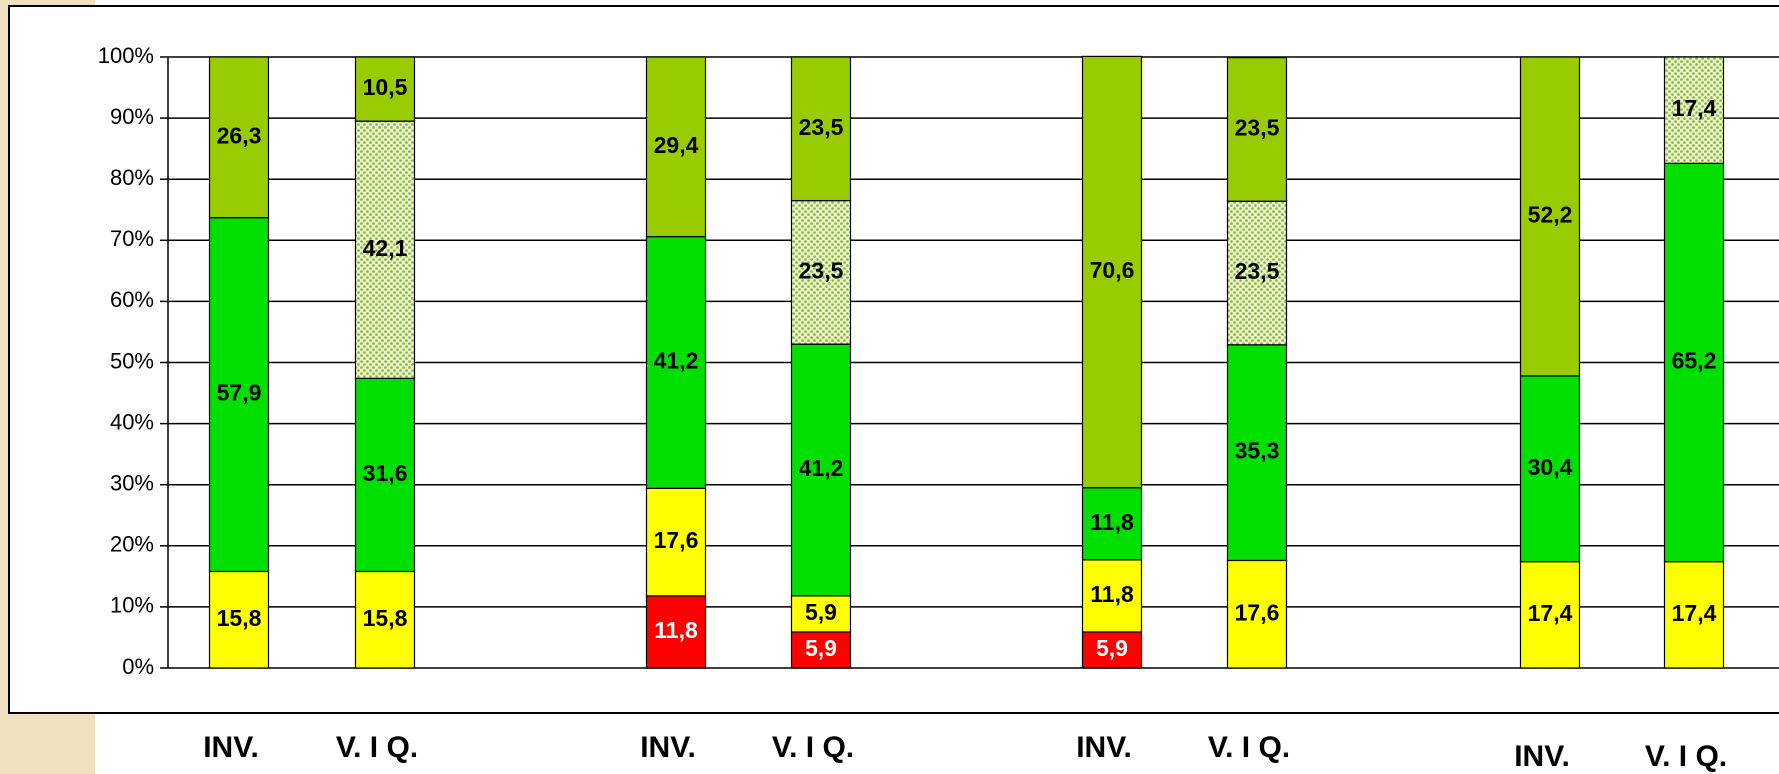  Describe the element at coordinates (132, 238) in the screenshot. I see `y-tick-label: 70%` at that location.